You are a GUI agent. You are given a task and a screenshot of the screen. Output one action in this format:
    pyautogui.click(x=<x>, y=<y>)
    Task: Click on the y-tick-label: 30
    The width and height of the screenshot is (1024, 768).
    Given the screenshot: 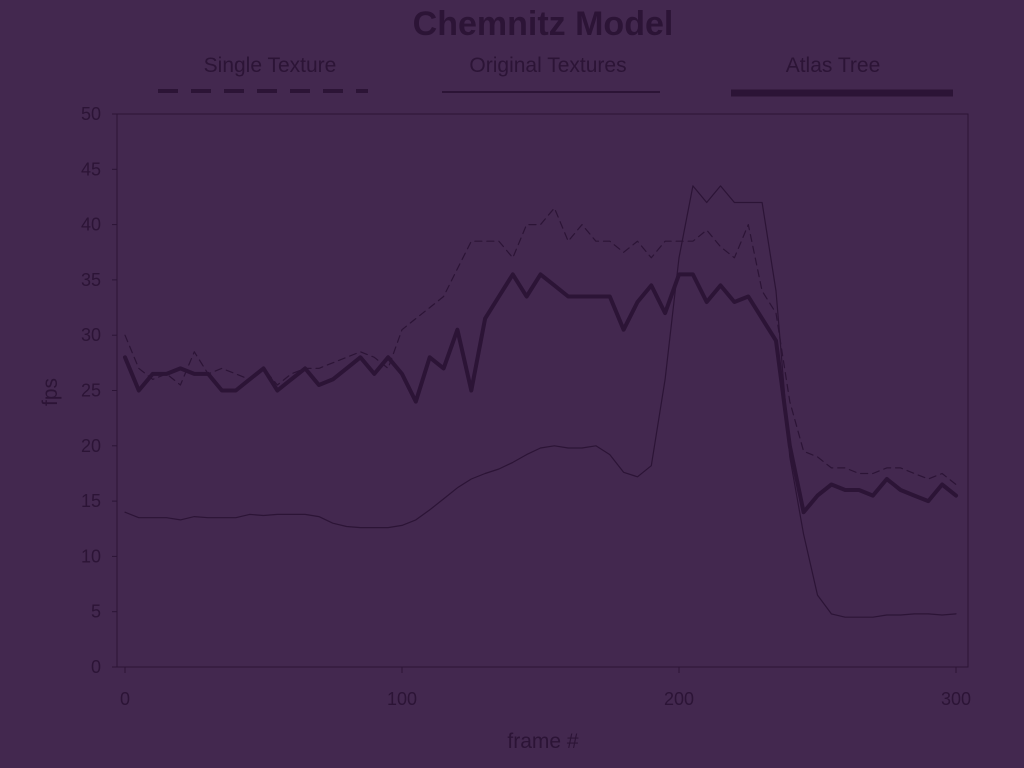 What is the action you would take?
    pyautogui.click(x=91, y=335)
    